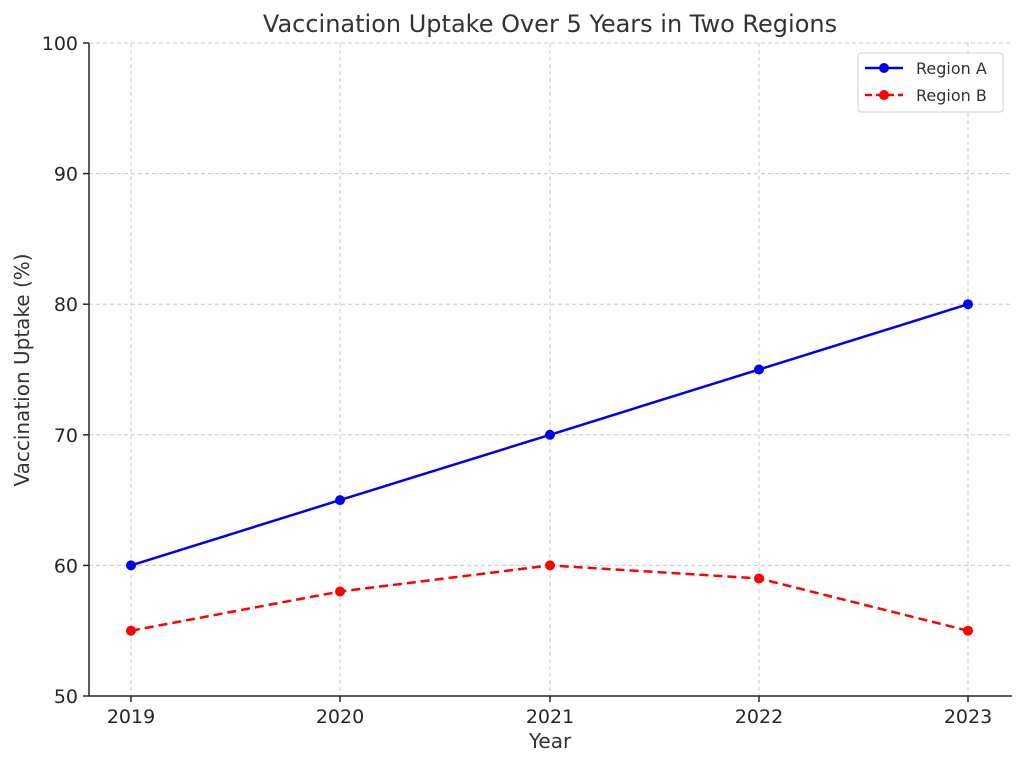  Describe the element at coordinates (951, 95) in the screenshot. I see `legend-label: Region B` at that location.